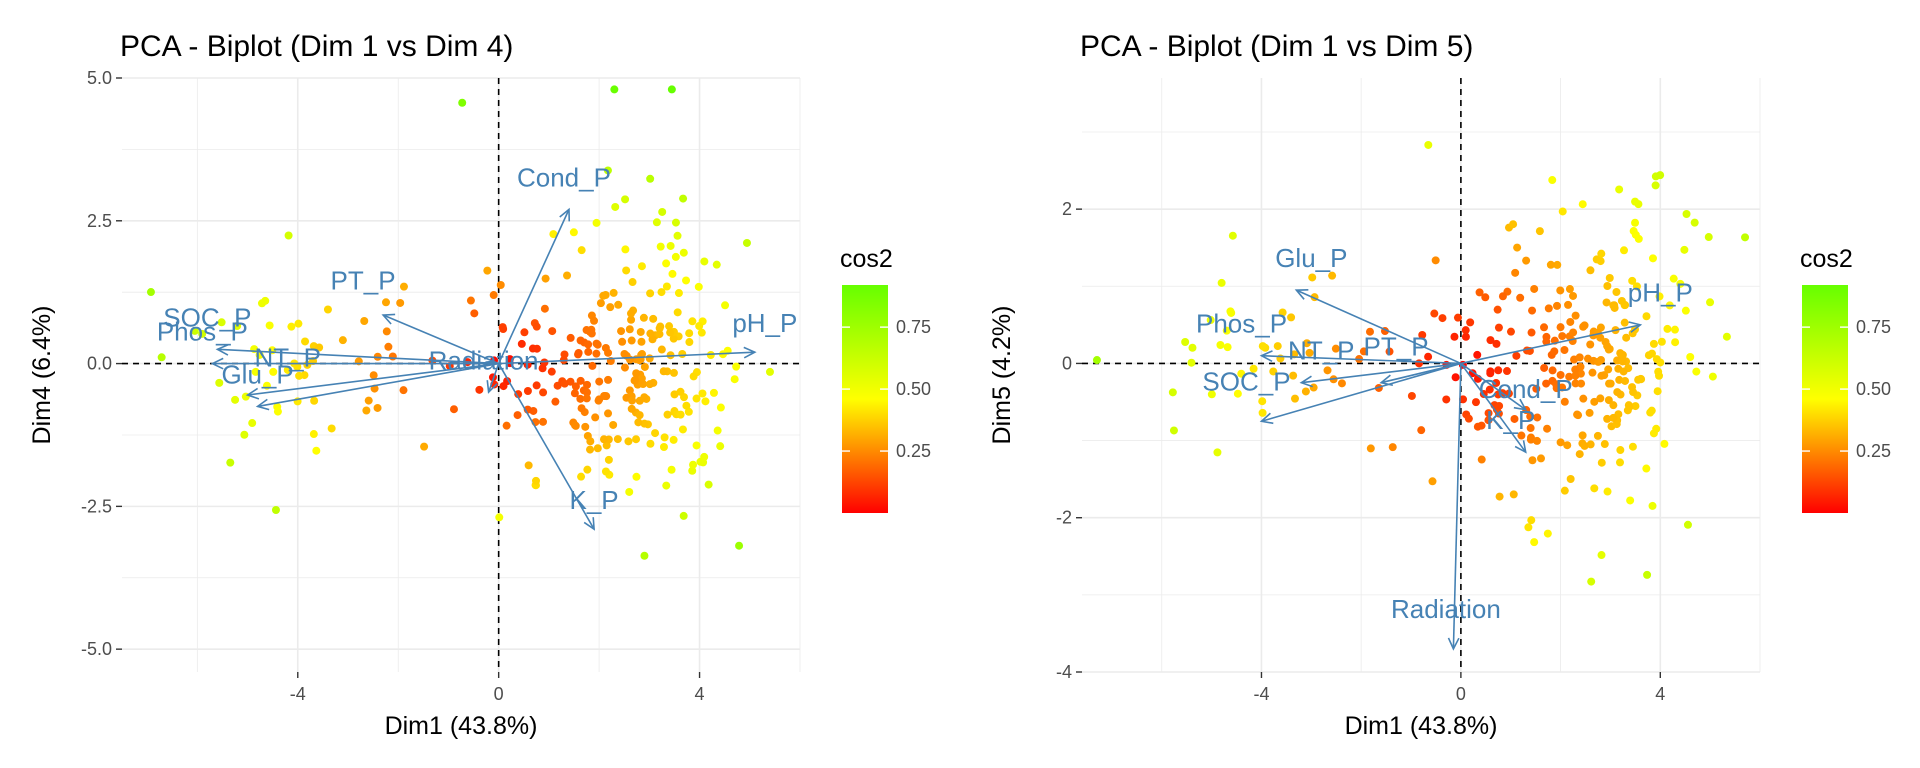 The width and height of the screenshot is (1920, 768). Describe the element at coordinates (865, 399) in the screenshot. I see `legend-colorbar` at that location.